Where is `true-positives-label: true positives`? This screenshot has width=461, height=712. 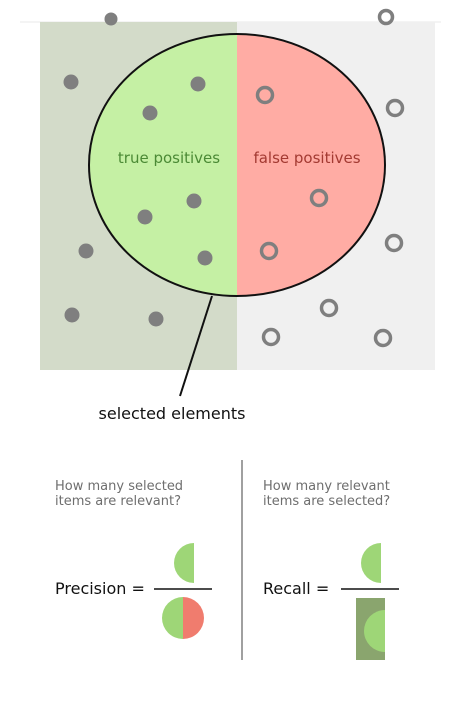
true-positives-label: true positives is located at coordinates (169, 158).